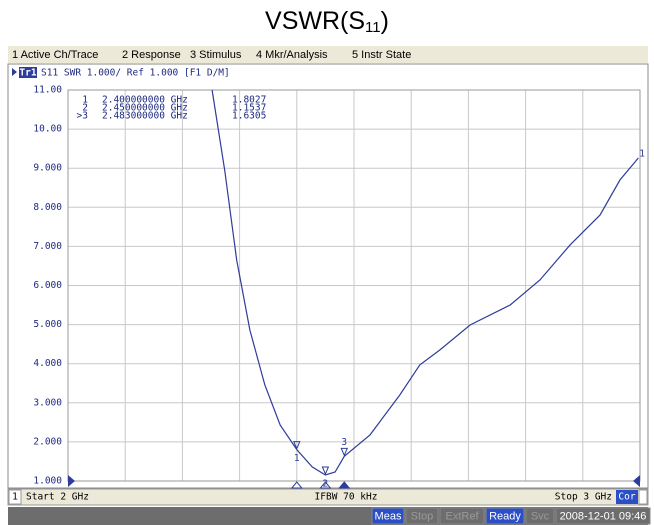 This screenshot has width=654, height=525. I want to click on excl-box, so click(643, 497).